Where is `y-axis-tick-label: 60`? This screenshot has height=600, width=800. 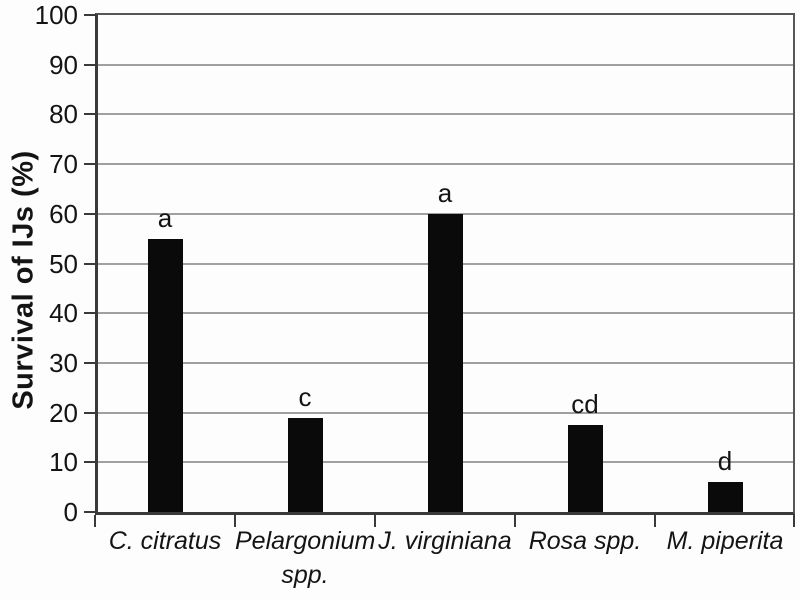 y-axis-tick-label: 60 is located at coordinates (63, 213).